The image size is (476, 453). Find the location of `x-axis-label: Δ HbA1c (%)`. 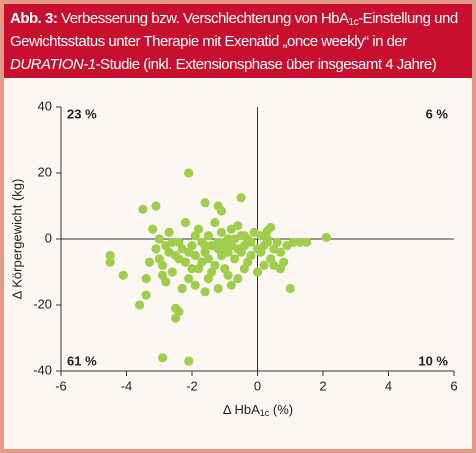

x-axis-label: Δ HbA1c (%) is located at coordinates (258, 410).